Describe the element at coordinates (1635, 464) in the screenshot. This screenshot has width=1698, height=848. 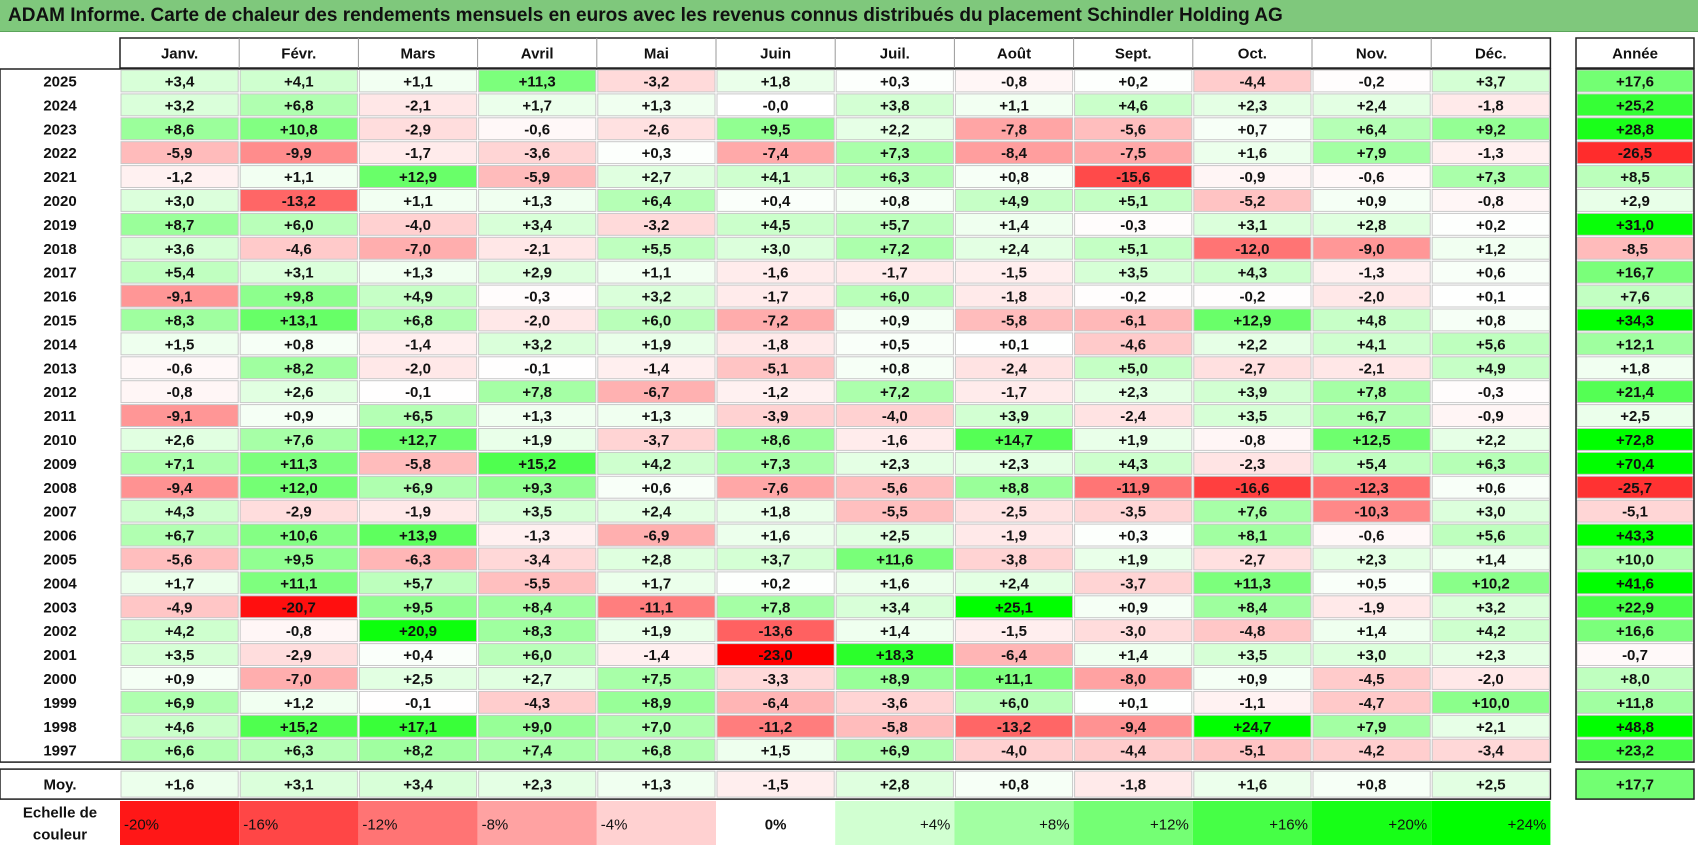
I see `year-total-value: +70,4` at that location.